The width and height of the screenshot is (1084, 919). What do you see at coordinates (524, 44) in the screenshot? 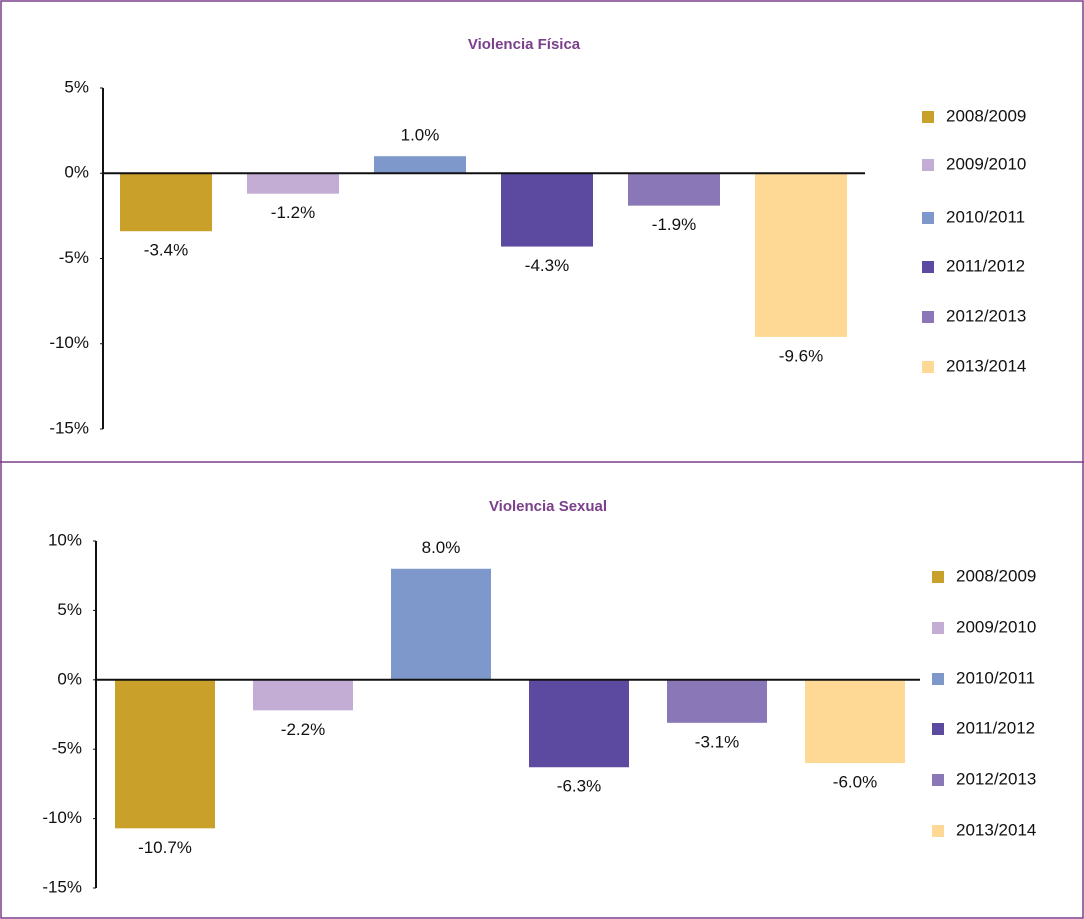
I see `chart-title: Violencia Física` at bounding box center [524, 44].